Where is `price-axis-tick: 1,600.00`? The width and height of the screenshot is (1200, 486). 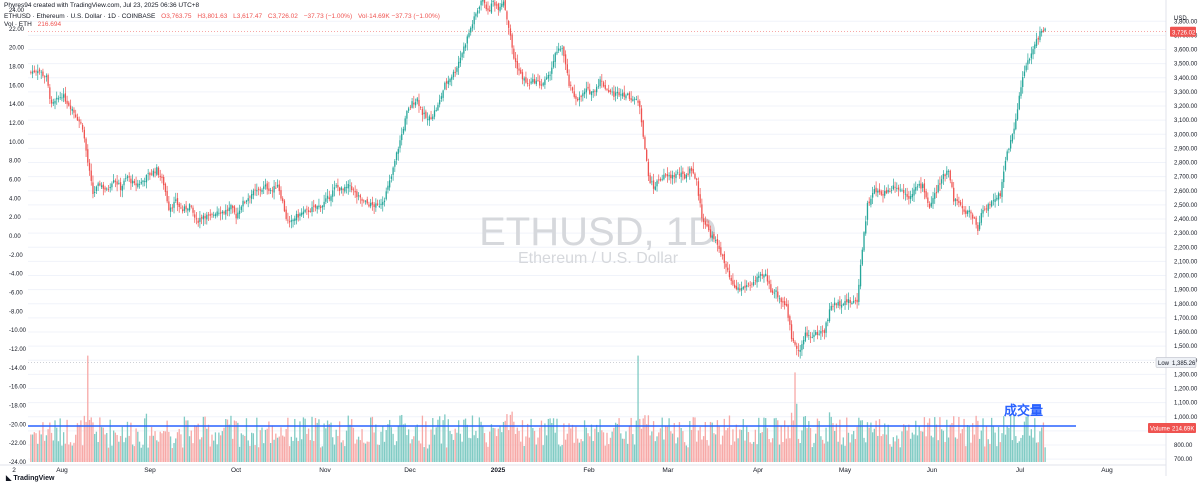
price-axis-tick: 1,600.00 is located at coordinates (1186, 333).